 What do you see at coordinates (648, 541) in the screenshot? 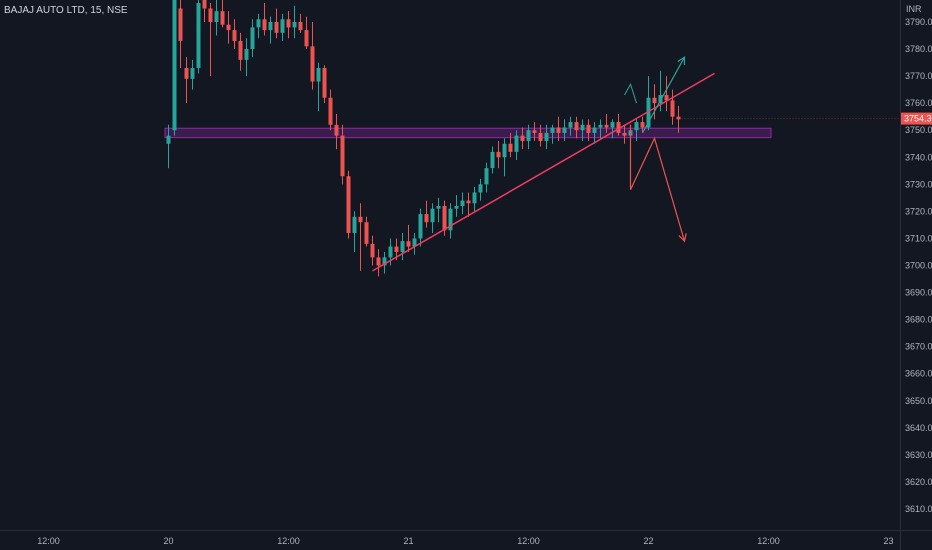
I see `time-tick-label: 22` at bounding box center [648, 541].